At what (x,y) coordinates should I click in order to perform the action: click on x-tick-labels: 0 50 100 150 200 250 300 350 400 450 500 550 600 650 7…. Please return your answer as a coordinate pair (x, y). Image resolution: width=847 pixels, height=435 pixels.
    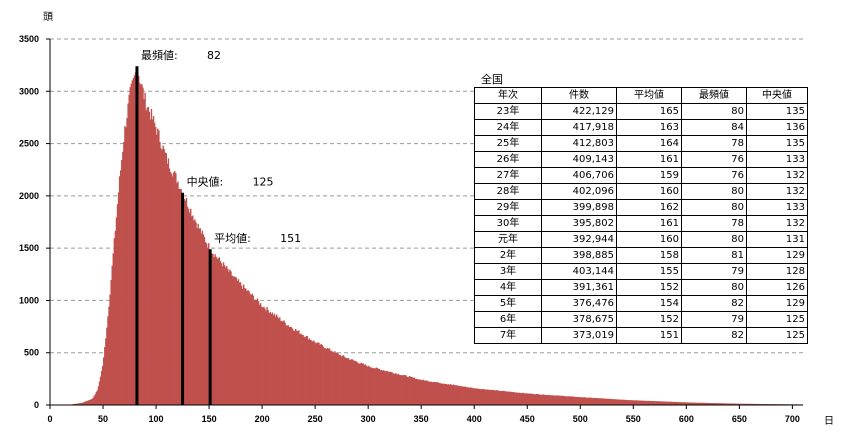
    Looking at the image, I should click on (423, 419).